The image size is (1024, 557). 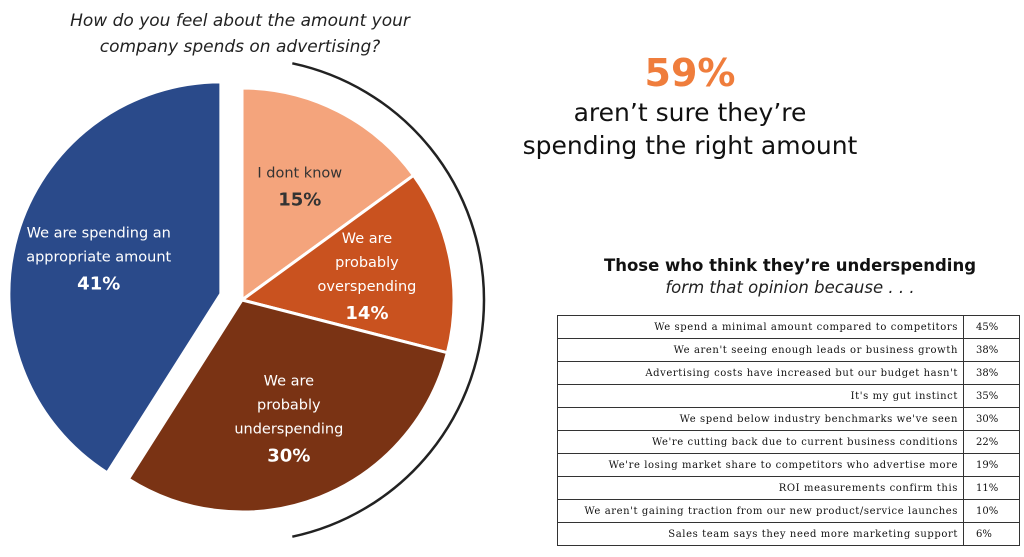 I want to click on table-row: ROI measurements confirm this 11%, so click(x=788, y=488).